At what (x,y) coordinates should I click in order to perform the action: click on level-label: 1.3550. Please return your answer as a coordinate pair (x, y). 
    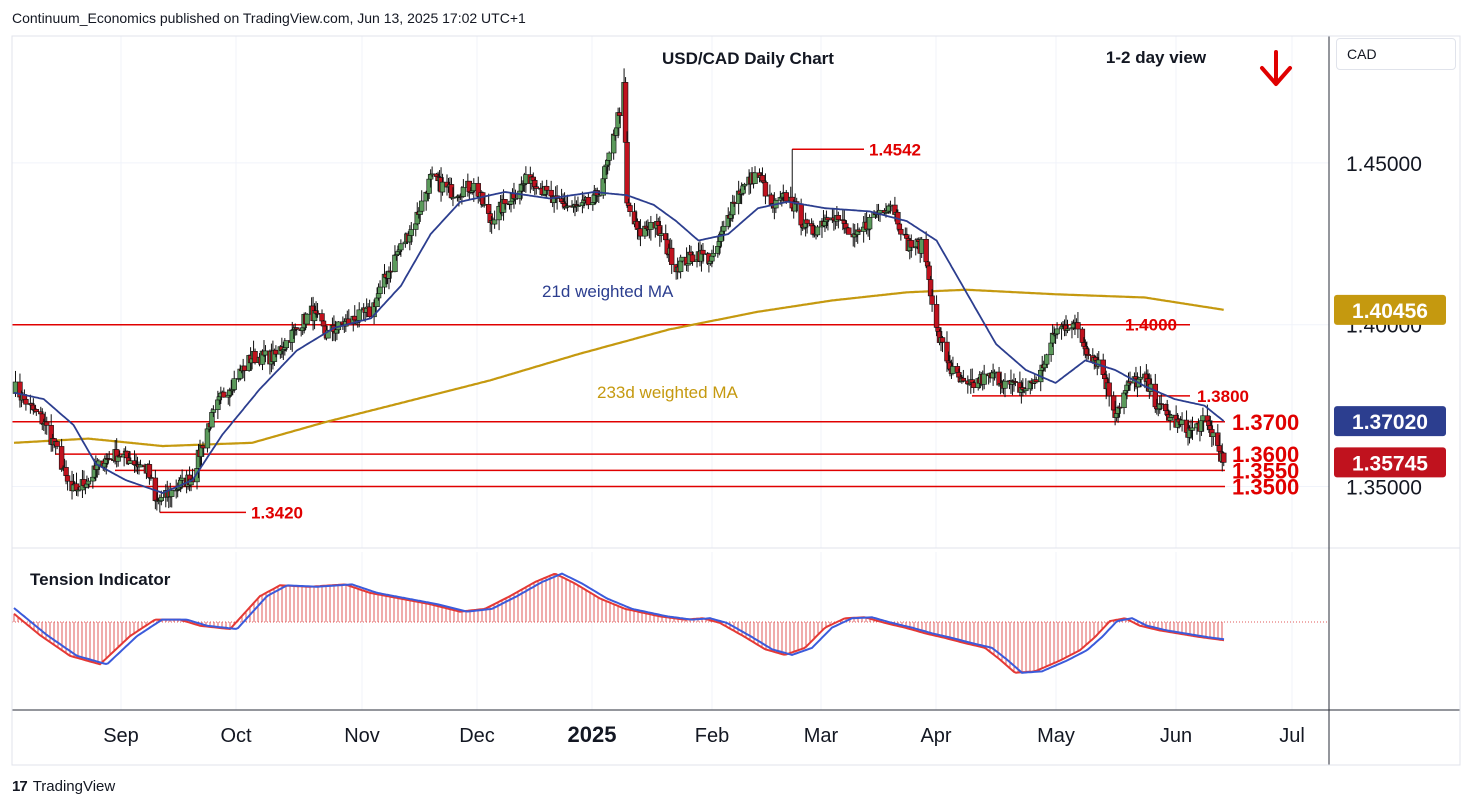
    Looking at the image, I should click on (1265, 470).